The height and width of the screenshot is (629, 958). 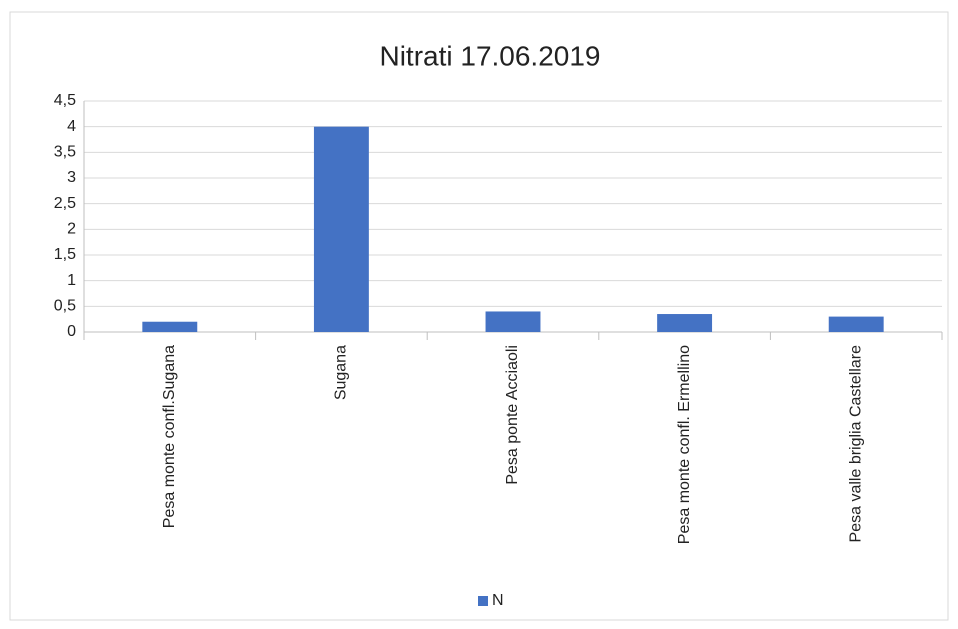 What do you see at coordinates (489, 55) in the screenshot?
I see `chart-title: Nitrati 17.06.2019` at bounding box center [489, 55].